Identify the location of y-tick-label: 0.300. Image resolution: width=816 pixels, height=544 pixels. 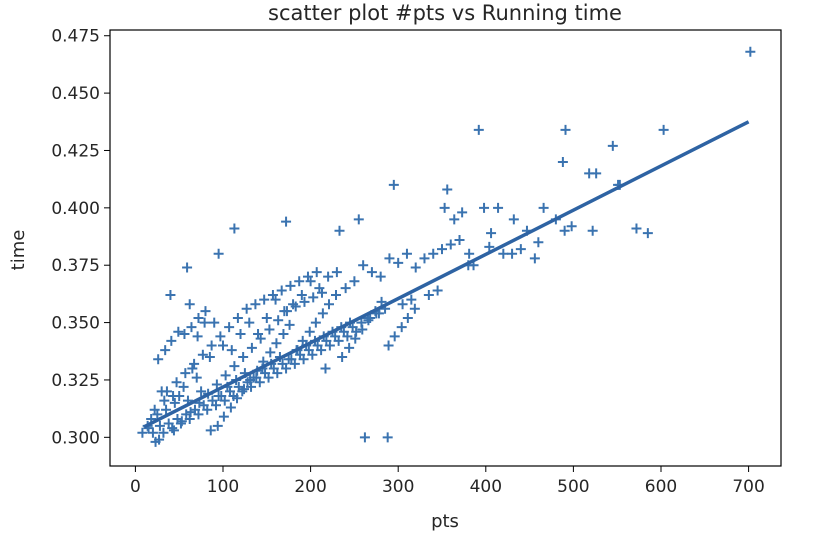
(75, 438).